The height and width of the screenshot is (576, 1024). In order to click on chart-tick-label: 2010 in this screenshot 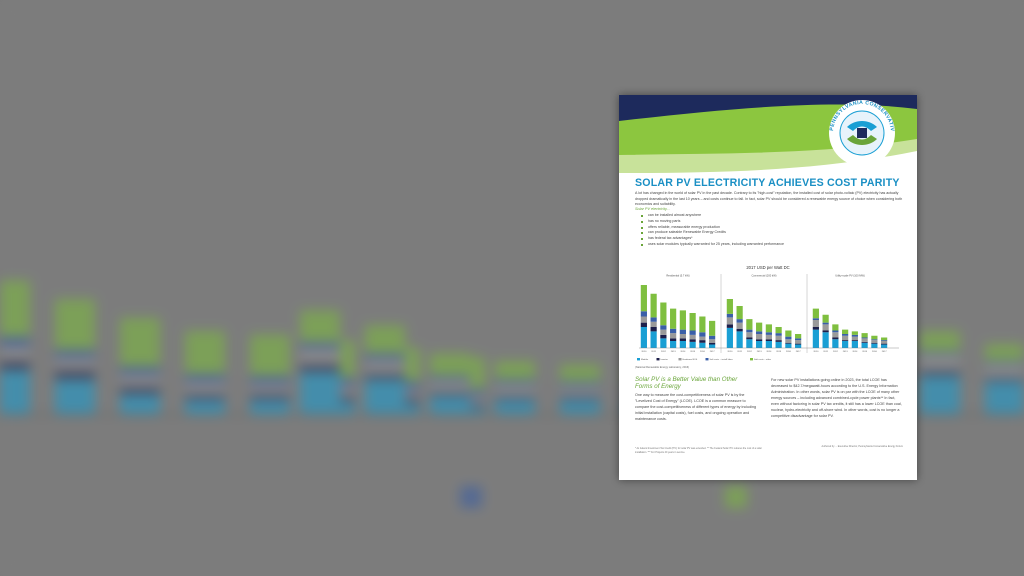, I will do `click(816, 352)`.